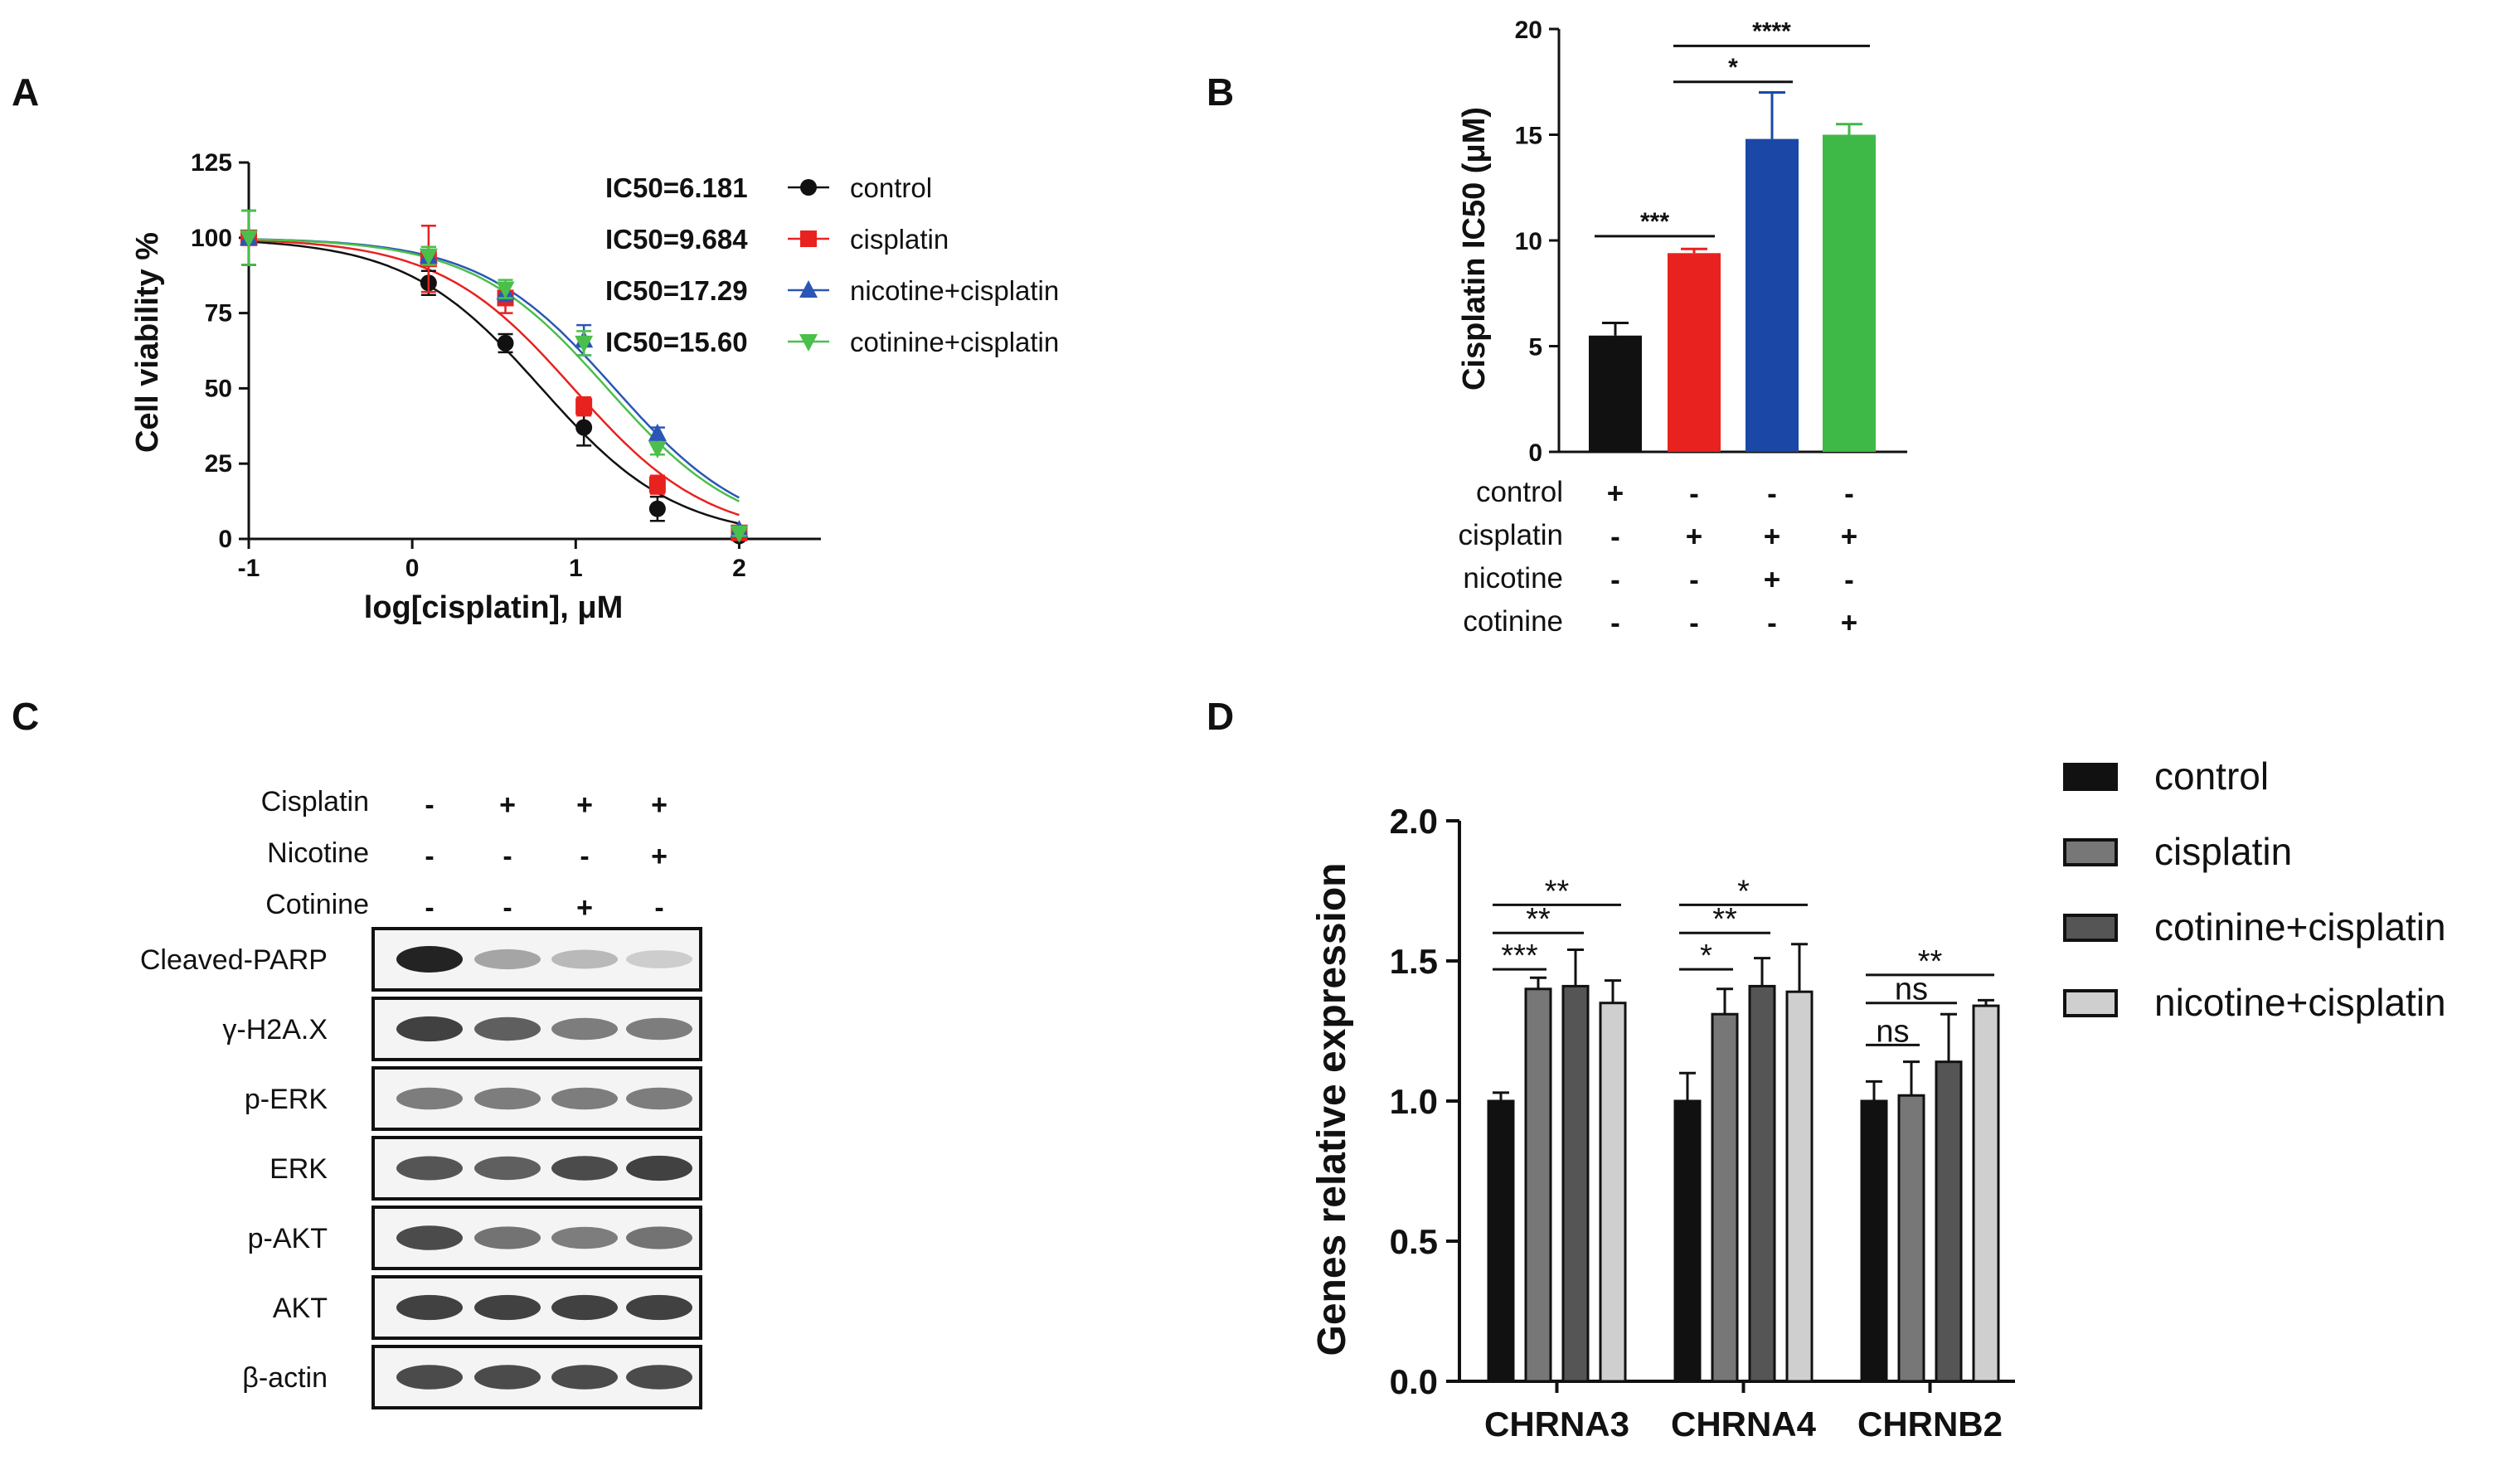  I want to click on a-x-tick-label: 0, so click(412, 568).